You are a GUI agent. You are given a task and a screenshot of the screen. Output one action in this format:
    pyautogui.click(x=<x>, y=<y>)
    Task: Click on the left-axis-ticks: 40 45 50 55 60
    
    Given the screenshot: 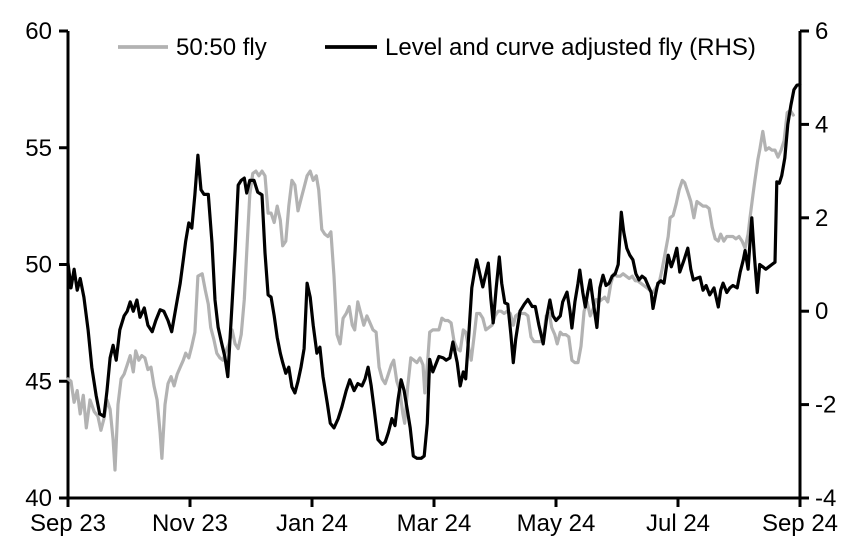 What is the action you would take?
    pyautogui.click(x=46, y=265)
    